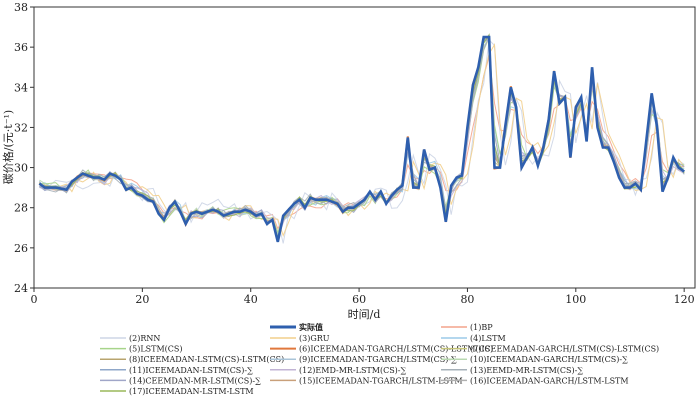 The image size is (700, 407). Describe the element at coordinates (564, 349) in the screenshot. I see `legend-label: (7)ICEEMADAN-GARCH/LSTM(CS)-LSTM(CS)` at that location.